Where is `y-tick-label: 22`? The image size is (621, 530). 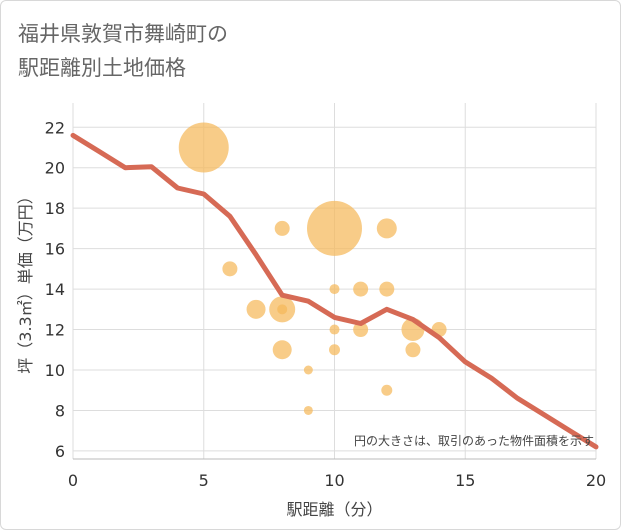 y-tick-label: 22 is located at coordinates (55, 127).